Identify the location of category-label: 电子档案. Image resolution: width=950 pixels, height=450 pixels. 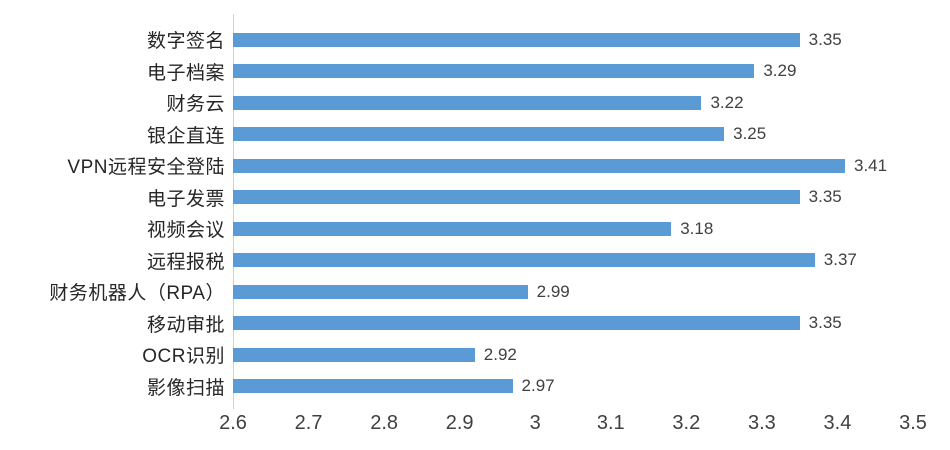
(185, 73).